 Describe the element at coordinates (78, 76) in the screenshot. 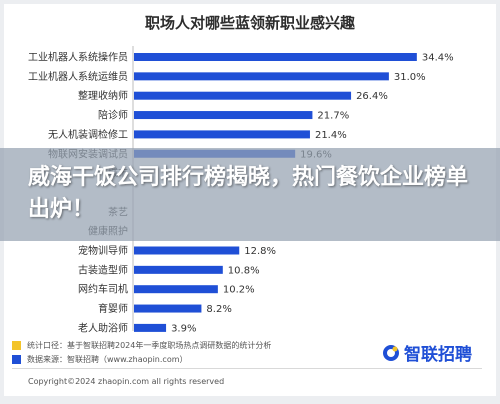

I see `category-label: 工业机器人系统运维员` at that location.